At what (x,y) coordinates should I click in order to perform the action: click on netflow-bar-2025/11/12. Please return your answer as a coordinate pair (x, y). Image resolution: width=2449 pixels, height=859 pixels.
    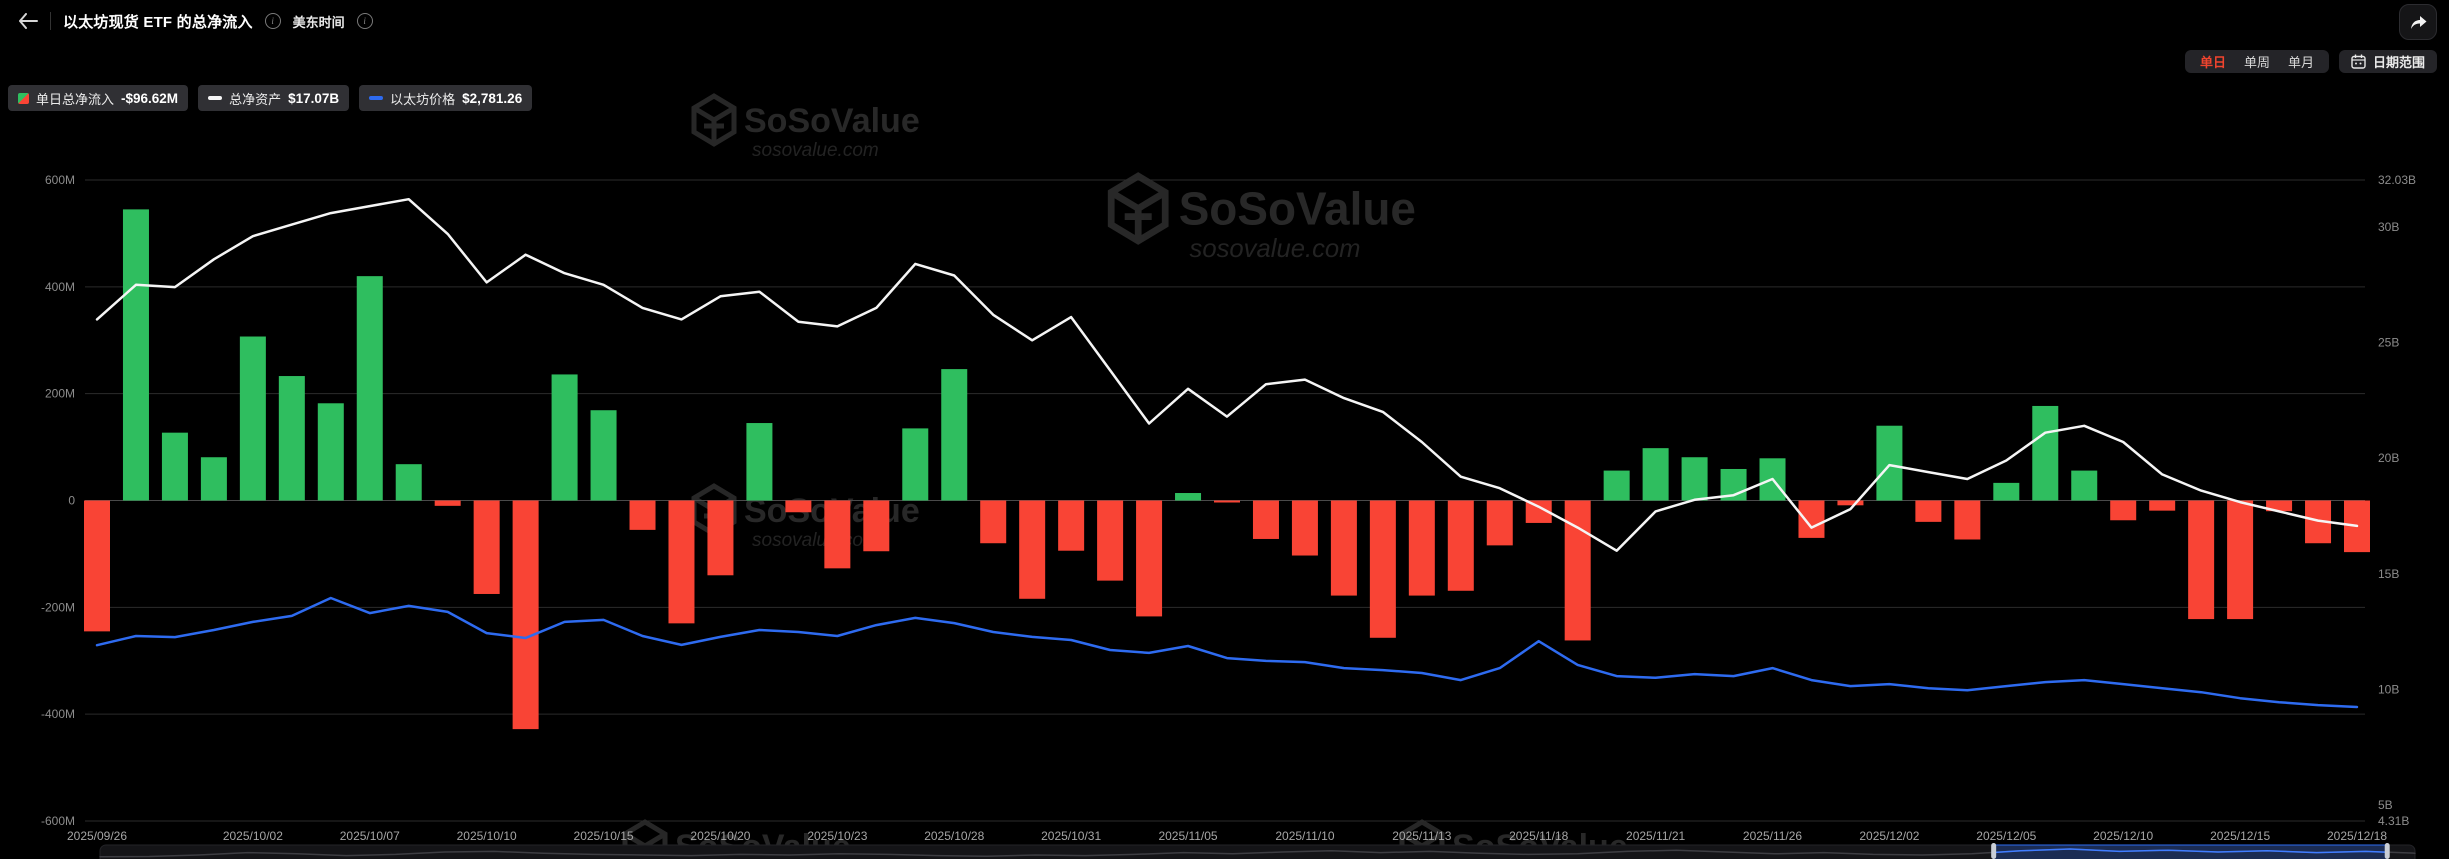
    Looking at the image, I should click on (1382, 569).